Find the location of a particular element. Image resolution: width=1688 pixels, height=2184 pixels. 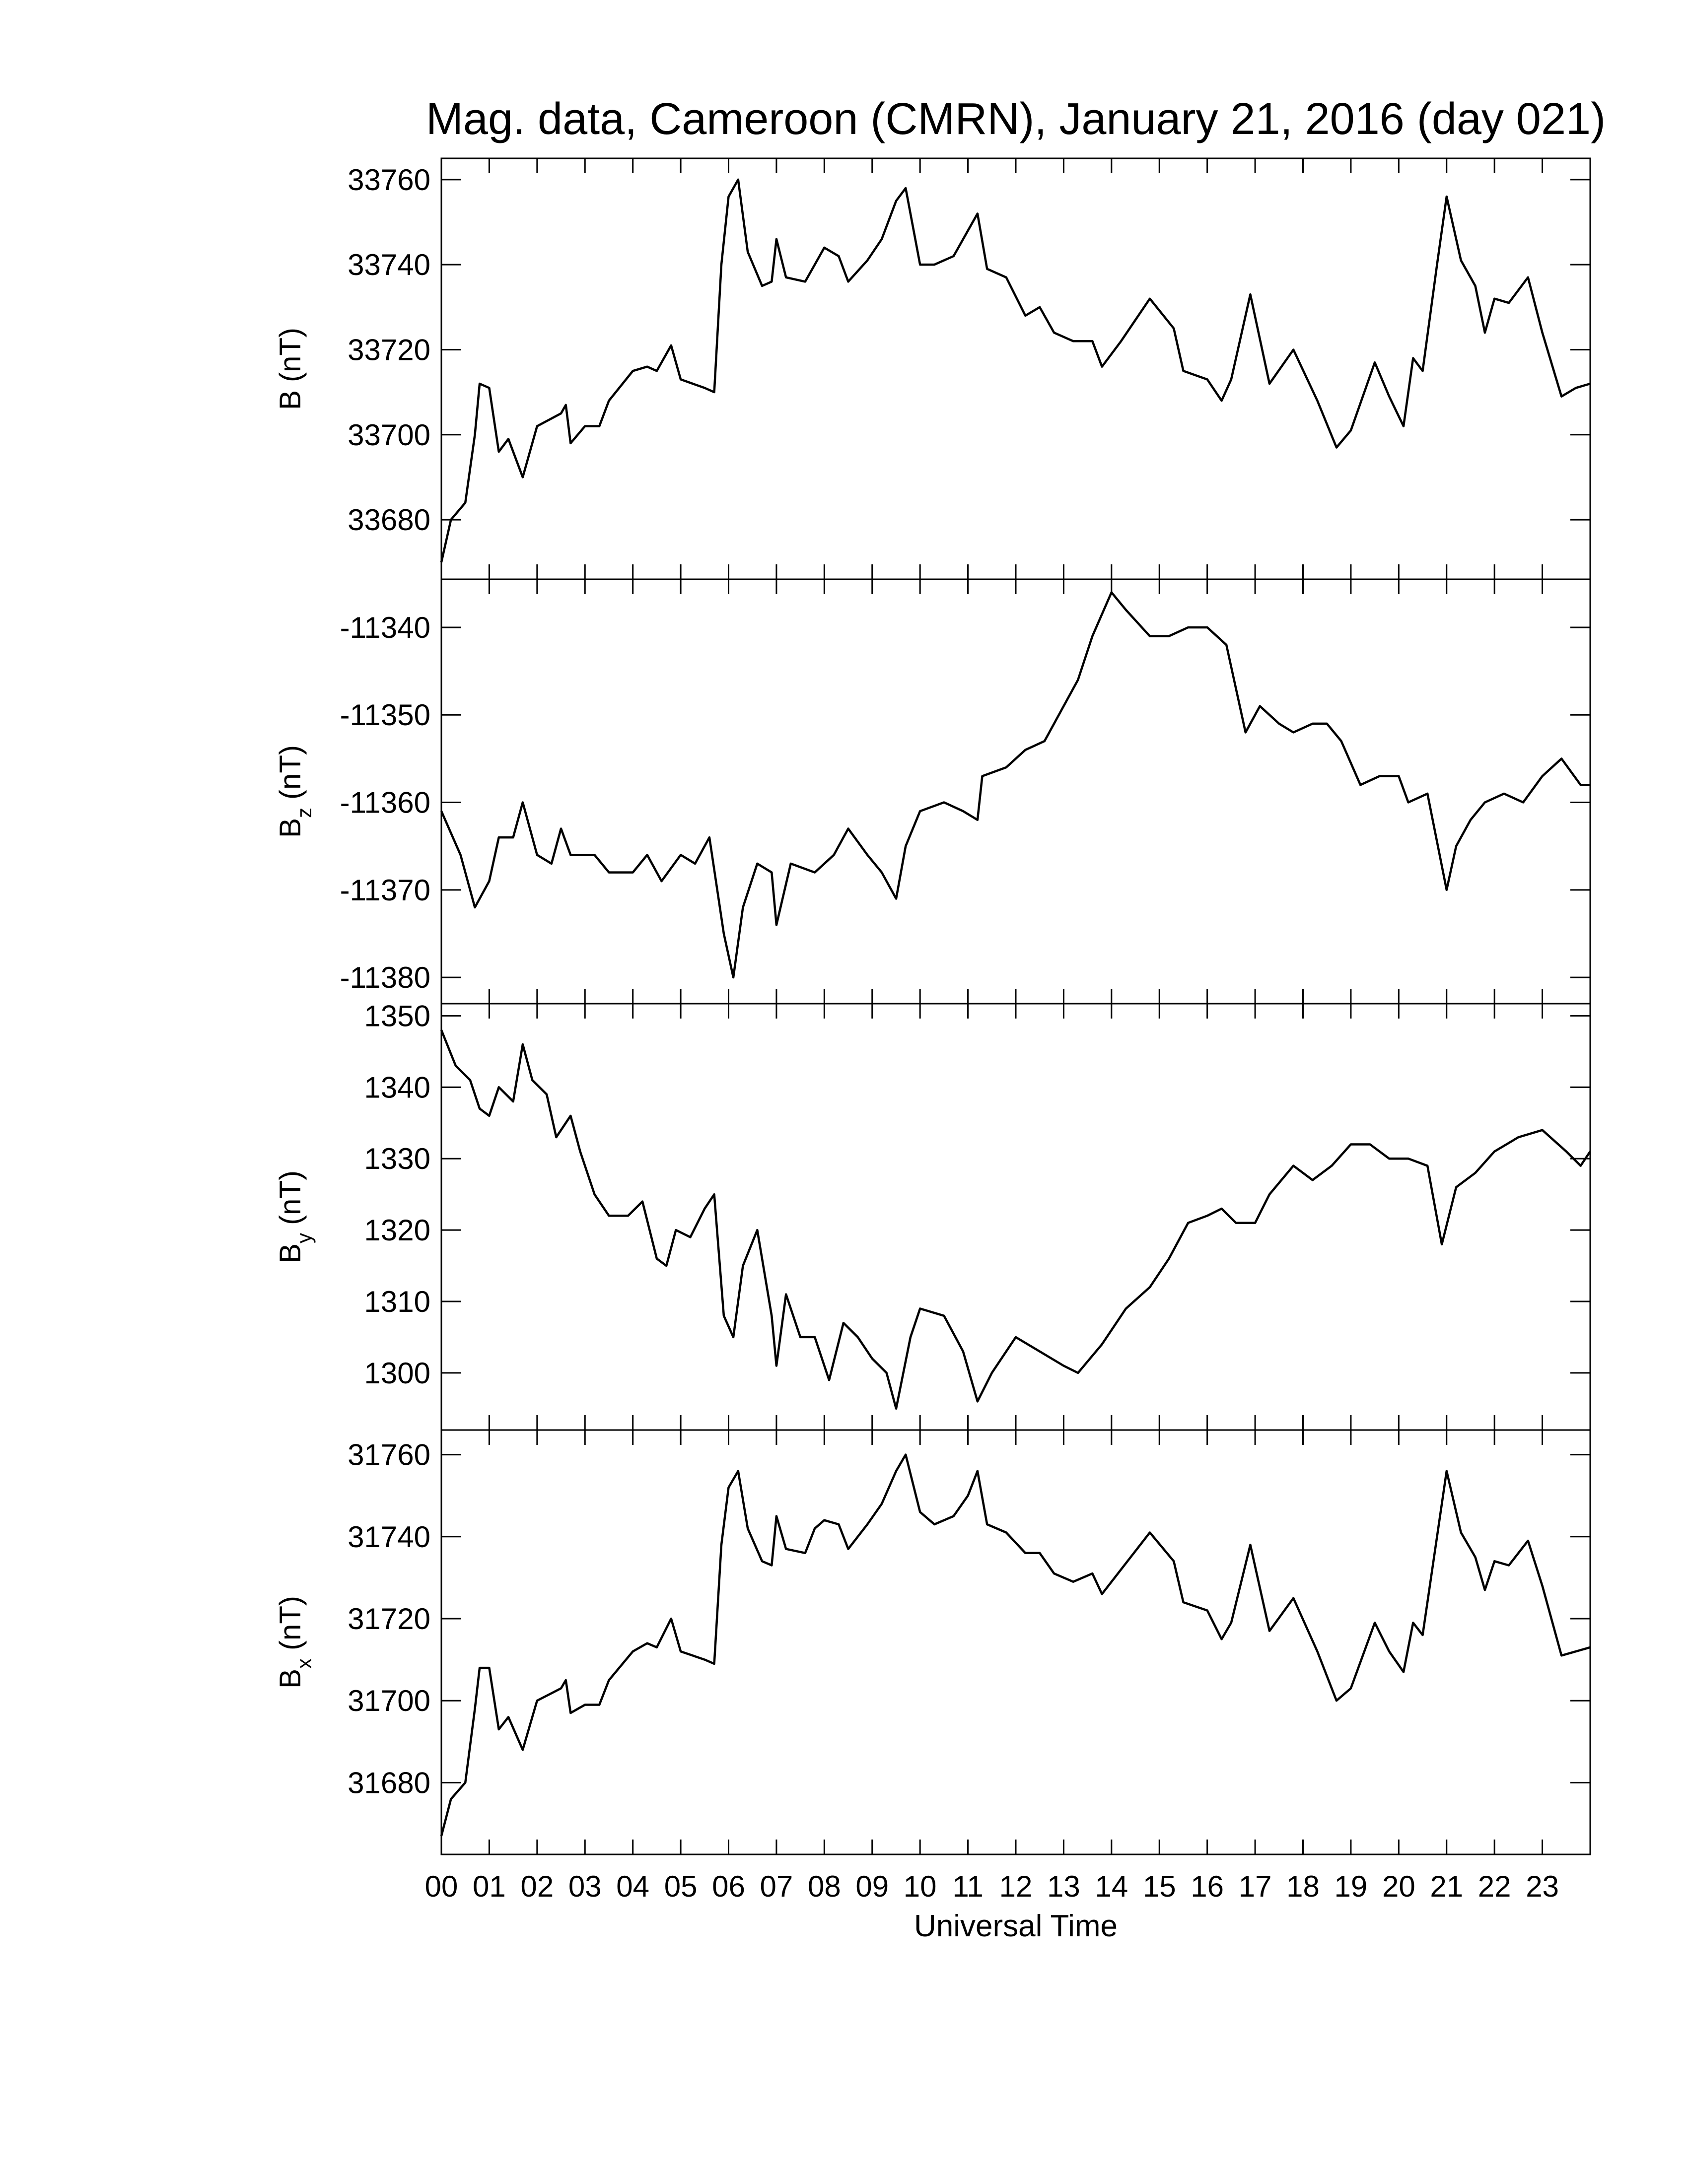

x-tick-label: 11 is located at coordinates (967, 1886).